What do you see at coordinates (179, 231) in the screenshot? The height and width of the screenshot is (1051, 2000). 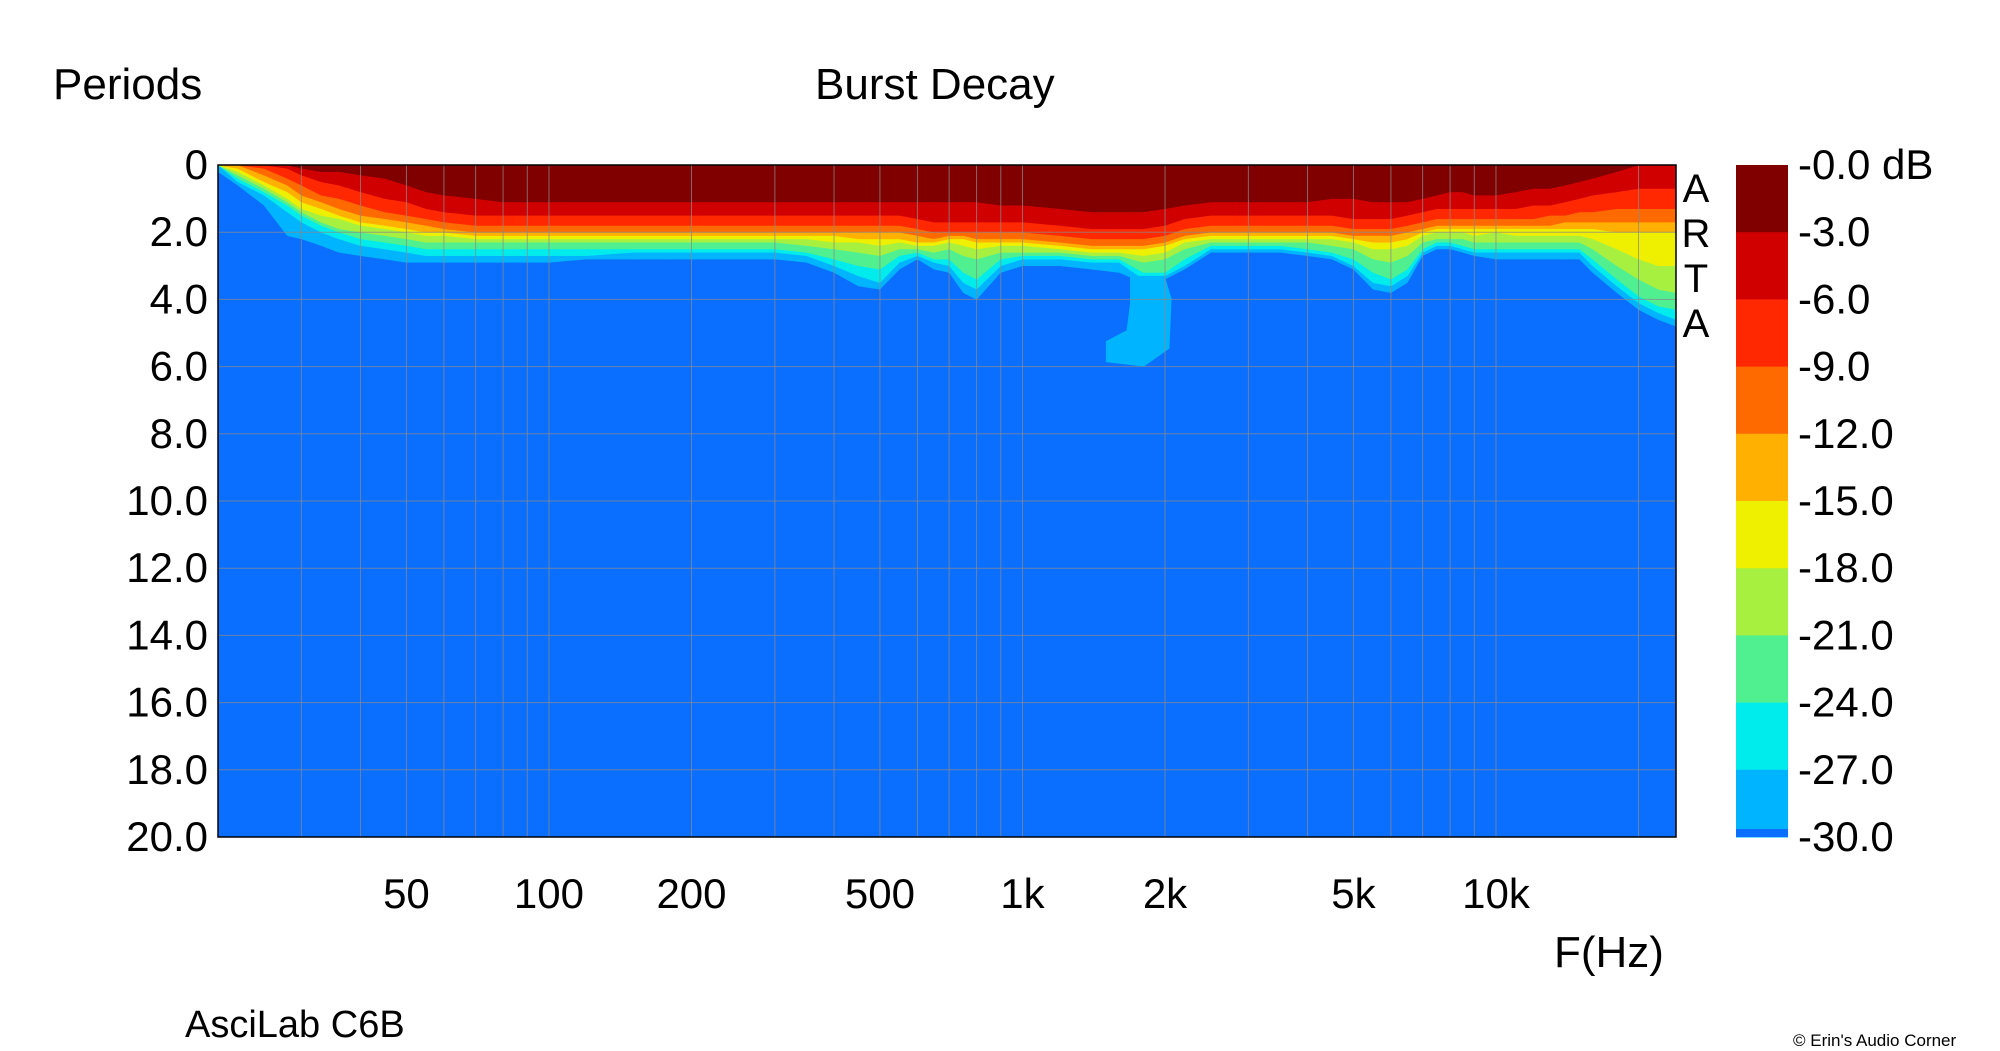 I see `y-tick-label: 2.0` at bounding box center [179, 231].